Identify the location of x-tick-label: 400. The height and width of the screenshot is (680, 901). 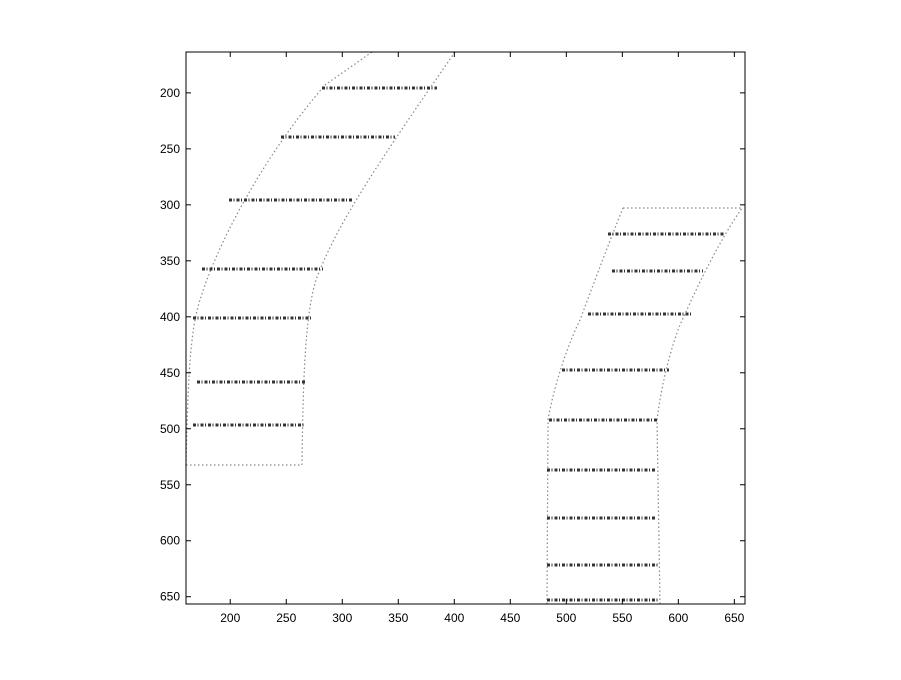
(454, 618).